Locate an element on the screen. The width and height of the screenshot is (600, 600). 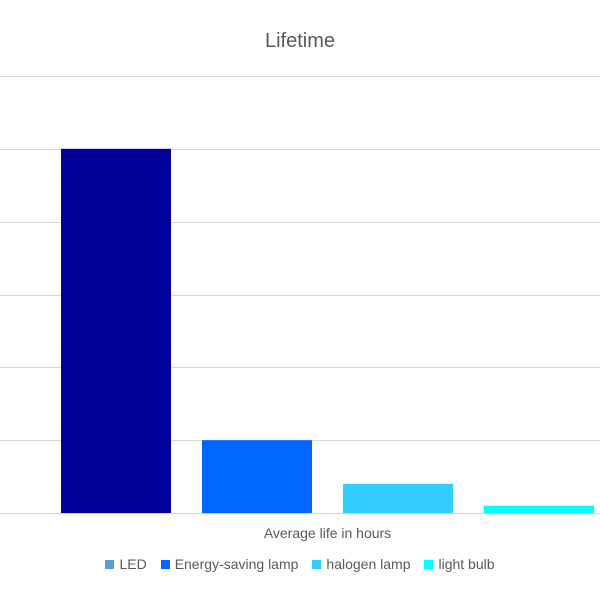
chart-title: Lifetime is located at coordinates (300, 41).